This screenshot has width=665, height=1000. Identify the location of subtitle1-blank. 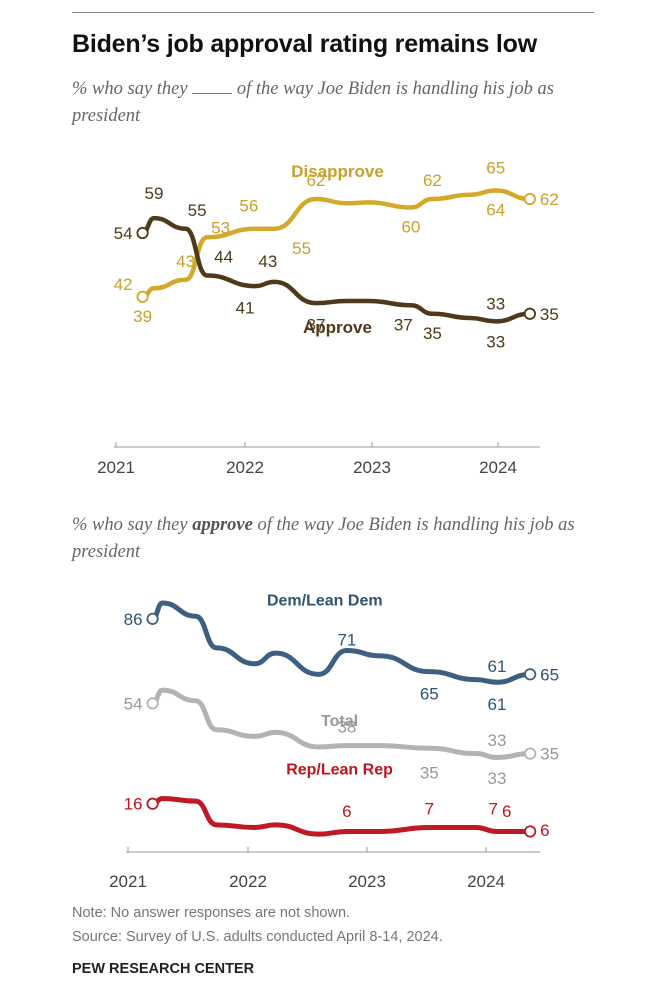
(212, 86).